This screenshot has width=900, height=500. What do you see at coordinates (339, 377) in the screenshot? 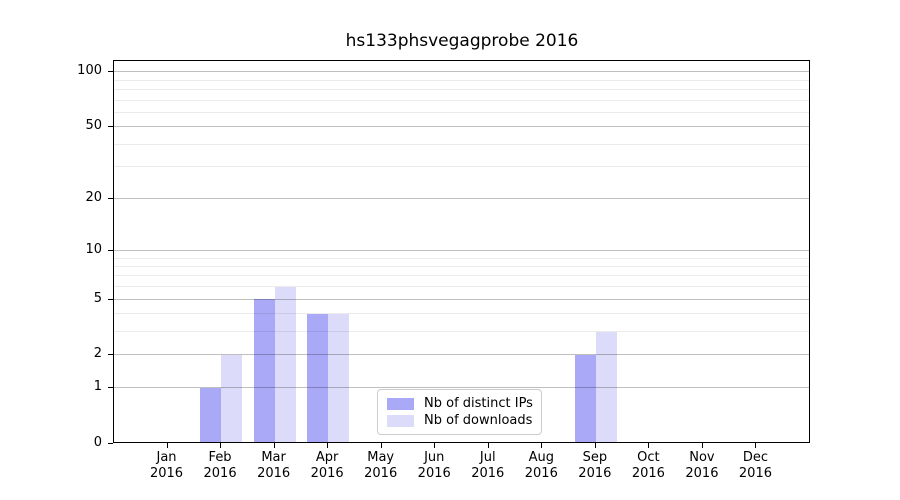
I see `bar-downloads-apr` at bounding box center [339, 377].